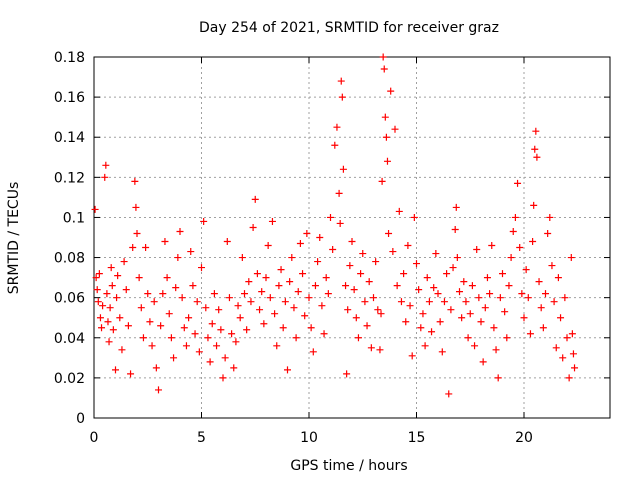 The image size is (640, 480). Describe the element at coordinates (524, 438) in the screenshot. I see `x-tick-label: 20` at that location.